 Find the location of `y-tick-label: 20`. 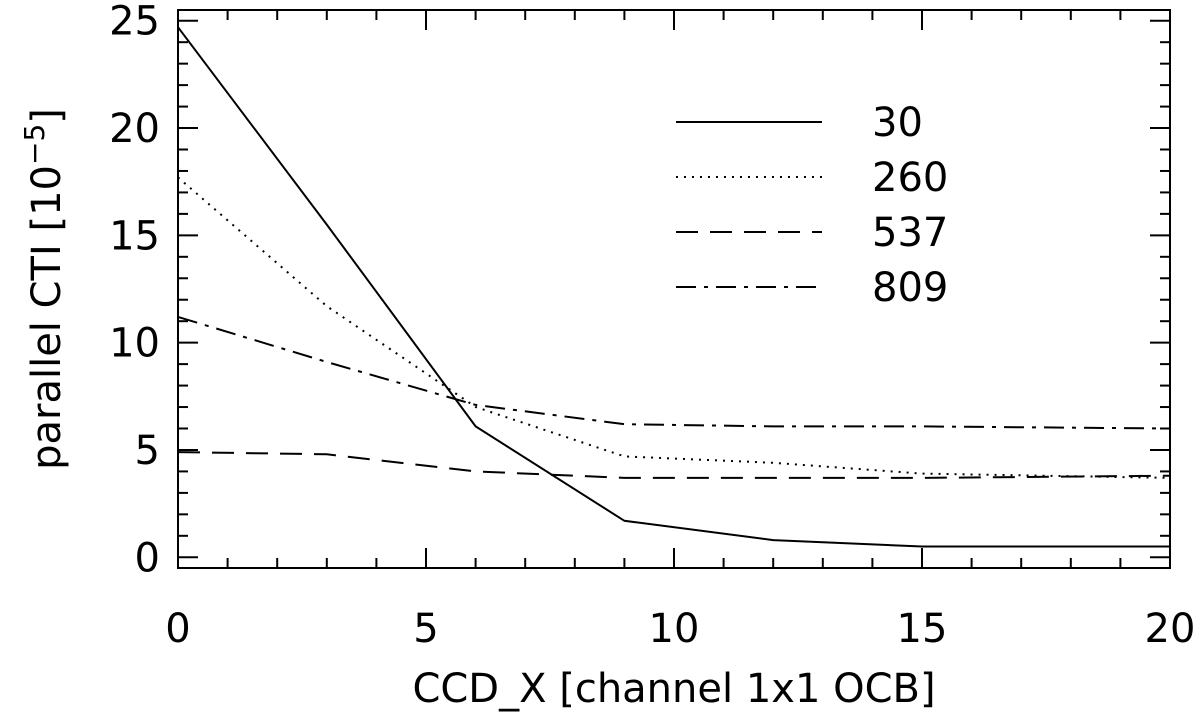

y-tick-label: 20 is located at coordinates (134, 129).